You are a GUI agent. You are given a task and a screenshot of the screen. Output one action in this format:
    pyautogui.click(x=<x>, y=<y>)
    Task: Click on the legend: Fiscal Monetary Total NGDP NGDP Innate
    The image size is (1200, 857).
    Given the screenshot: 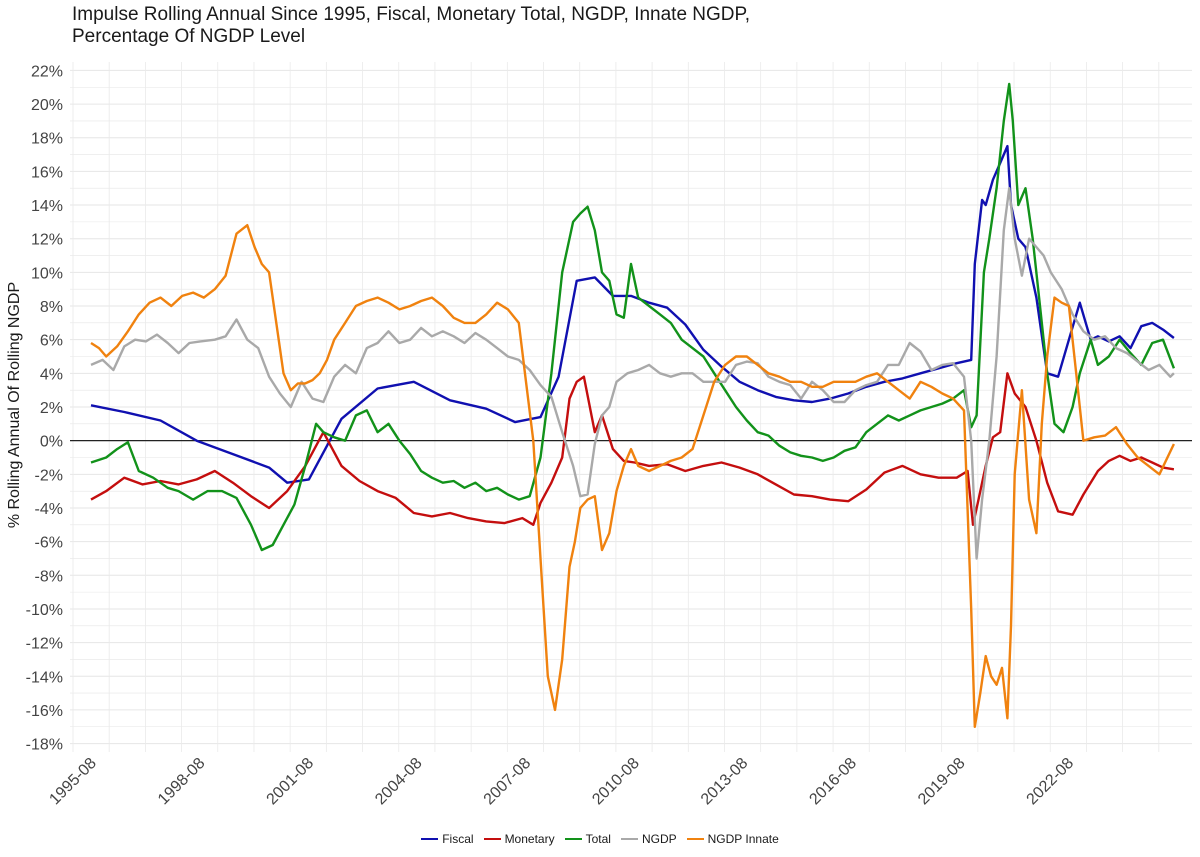 What is the action you would take?
    pyautogui.click(x=600, y=839)
    